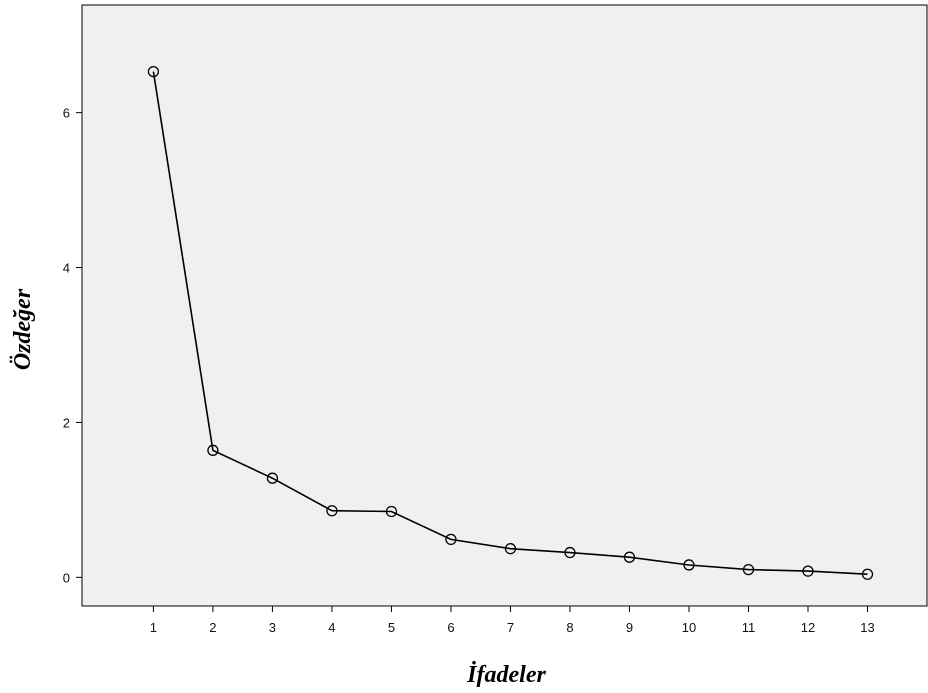 The width and height of the screenshot is (928, 693). I want to click on x-tick-label: 1, so click(153, 627).